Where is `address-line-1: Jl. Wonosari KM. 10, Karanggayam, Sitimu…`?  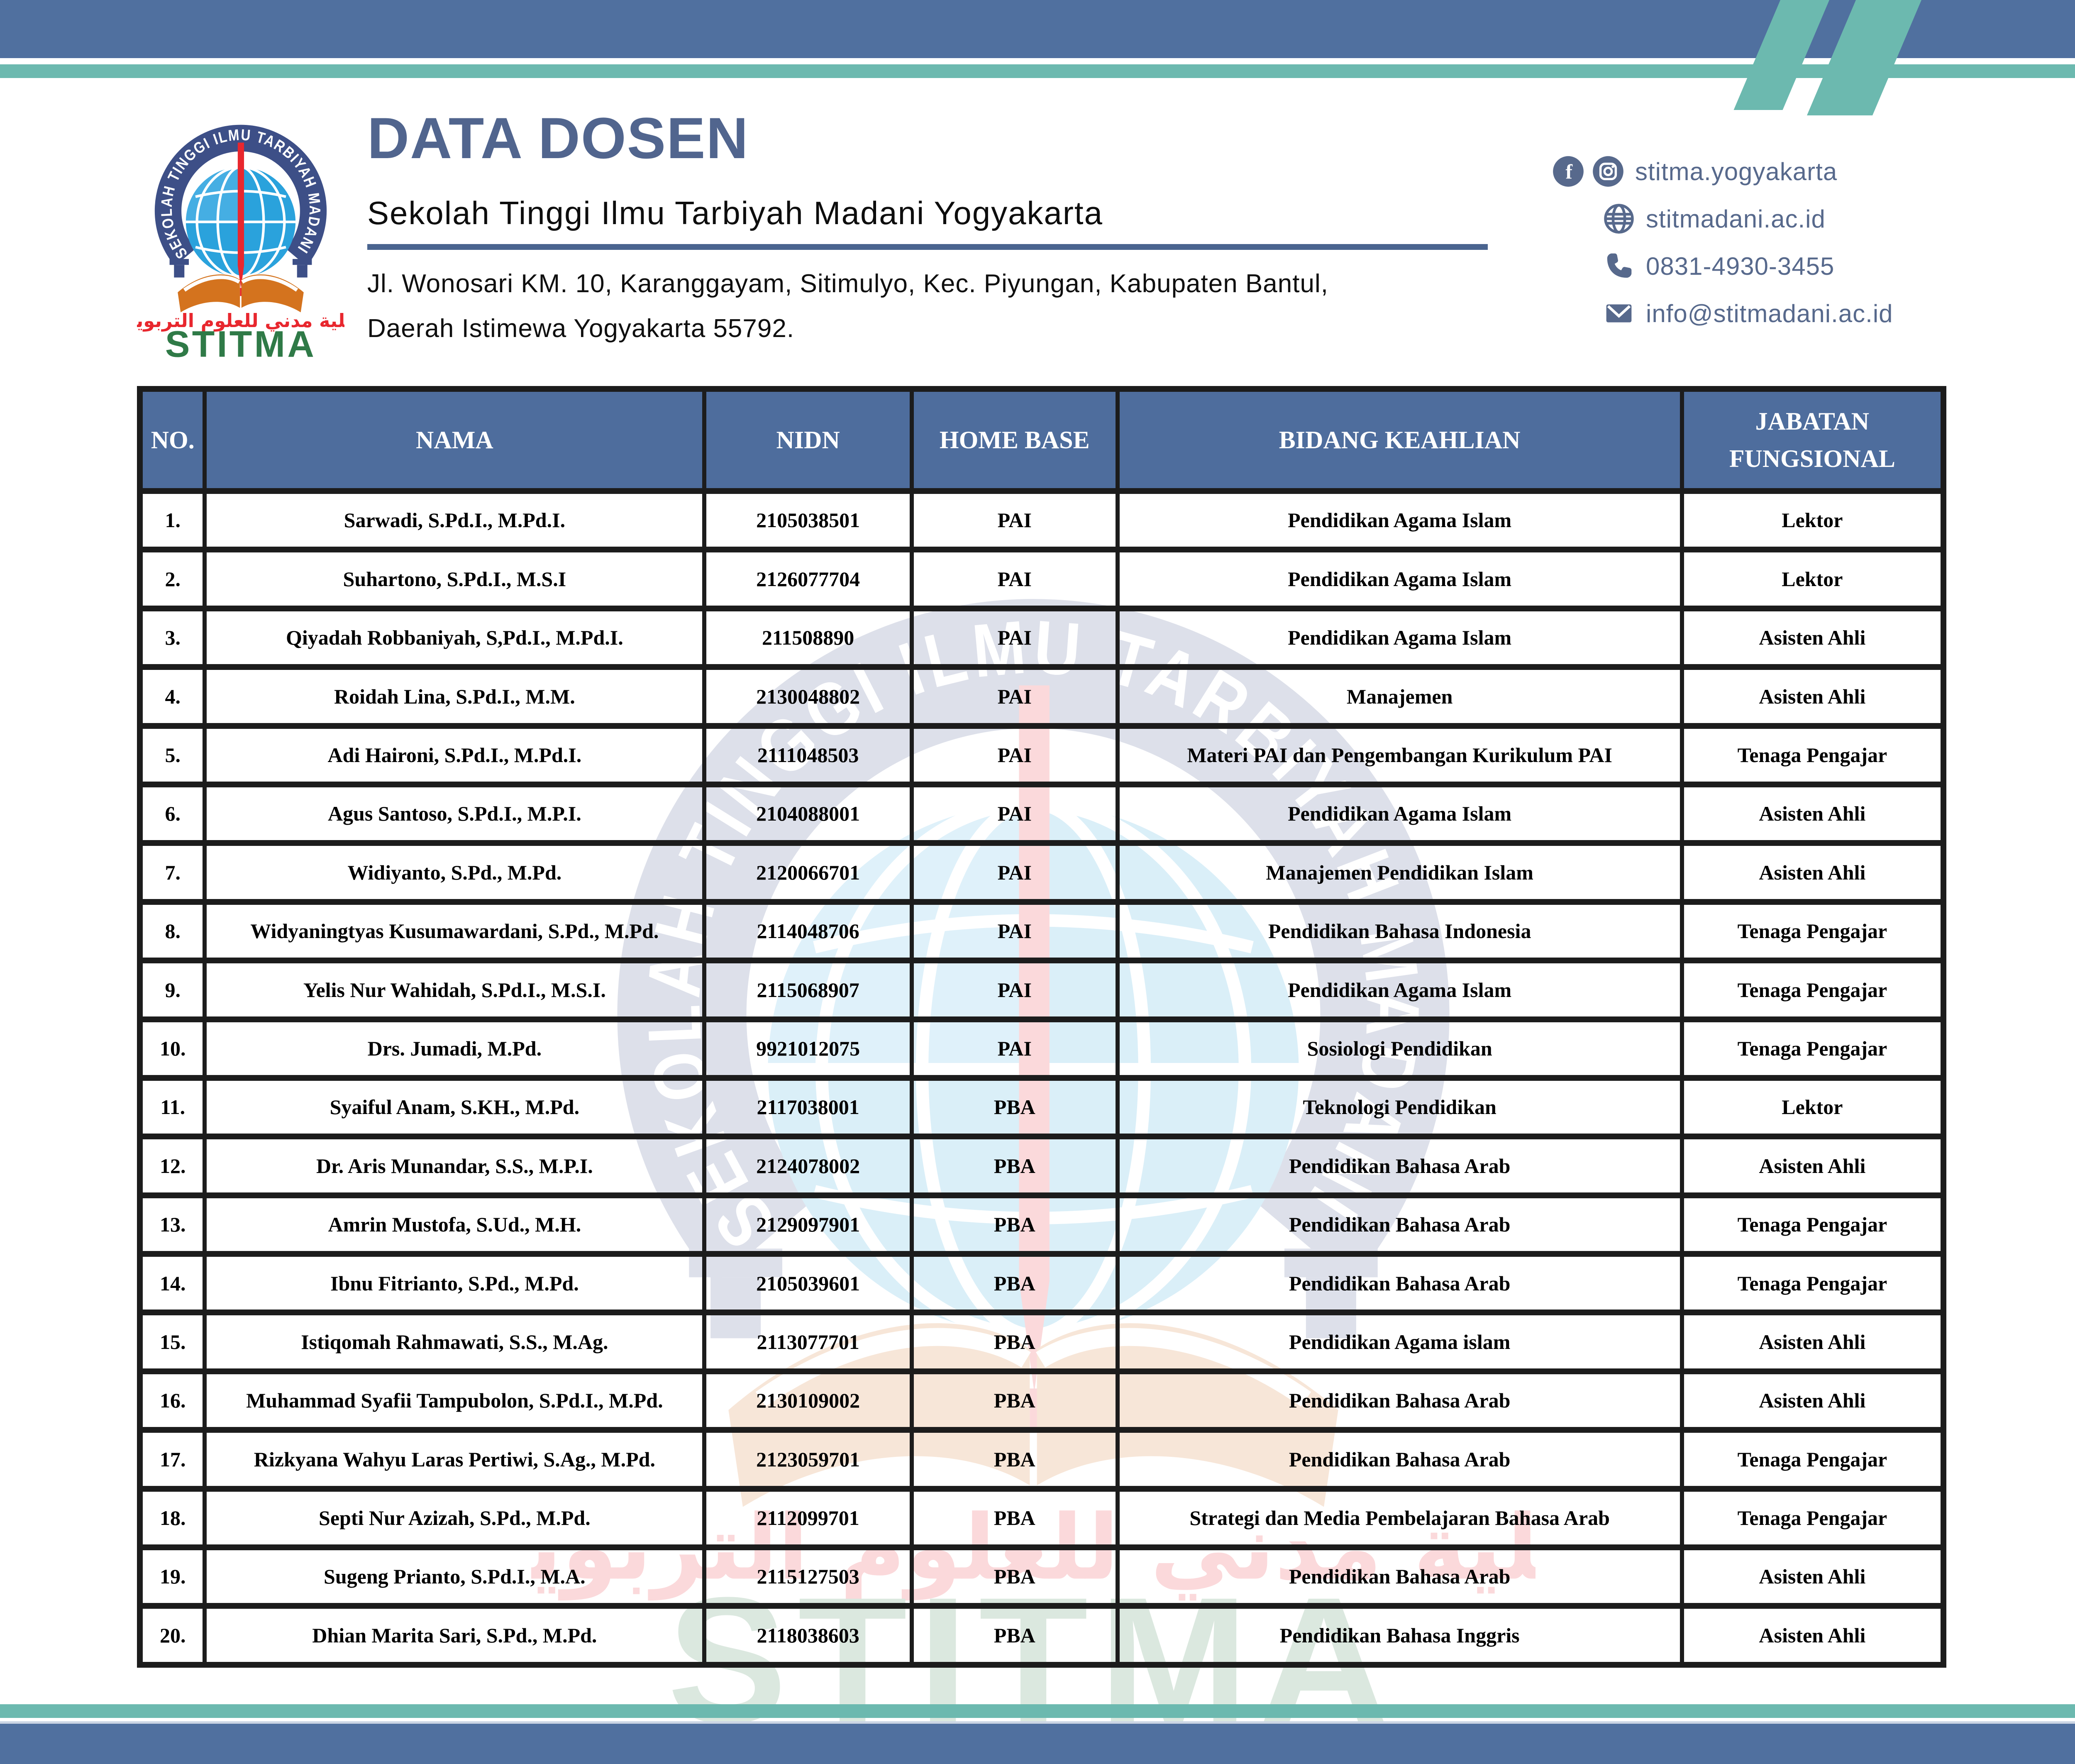 address-line-1: Jl. Wonosari KM. 10, Karanggayam, Sitimu… is located at coordinates (847, 283).